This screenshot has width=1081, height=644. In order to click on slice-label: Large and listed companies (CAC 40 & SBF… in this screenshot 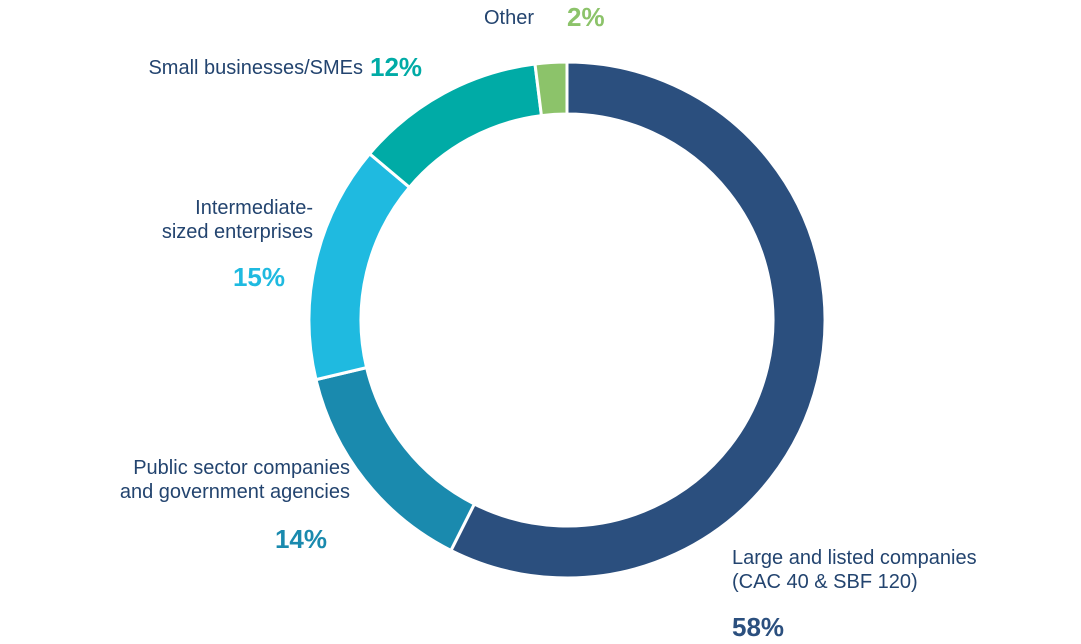, I will do `click(854, 570)`.